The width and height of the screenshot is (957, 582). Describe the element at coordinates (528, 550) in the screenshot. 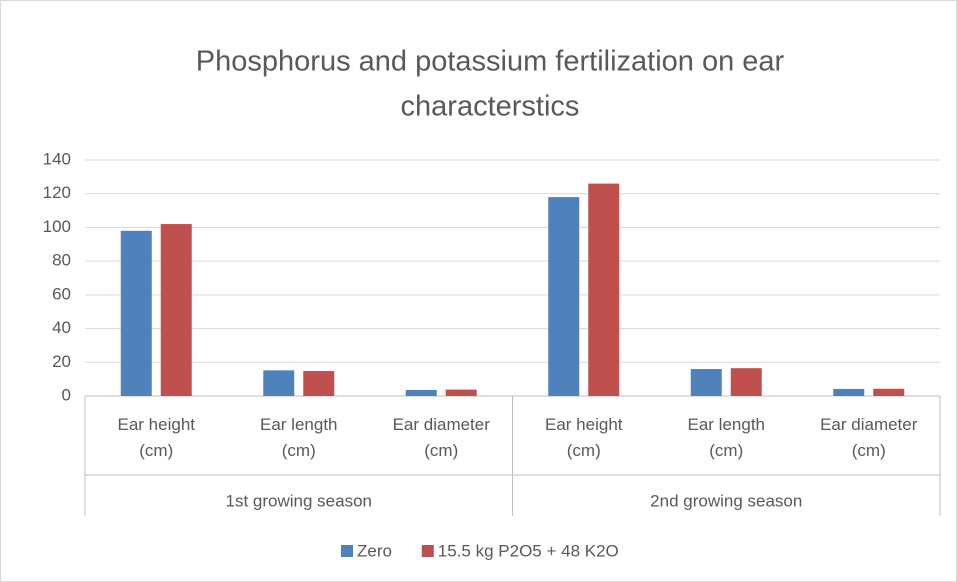

I see `legend-label: 15.5 kg P2O5 + 48 K2O` at that location.